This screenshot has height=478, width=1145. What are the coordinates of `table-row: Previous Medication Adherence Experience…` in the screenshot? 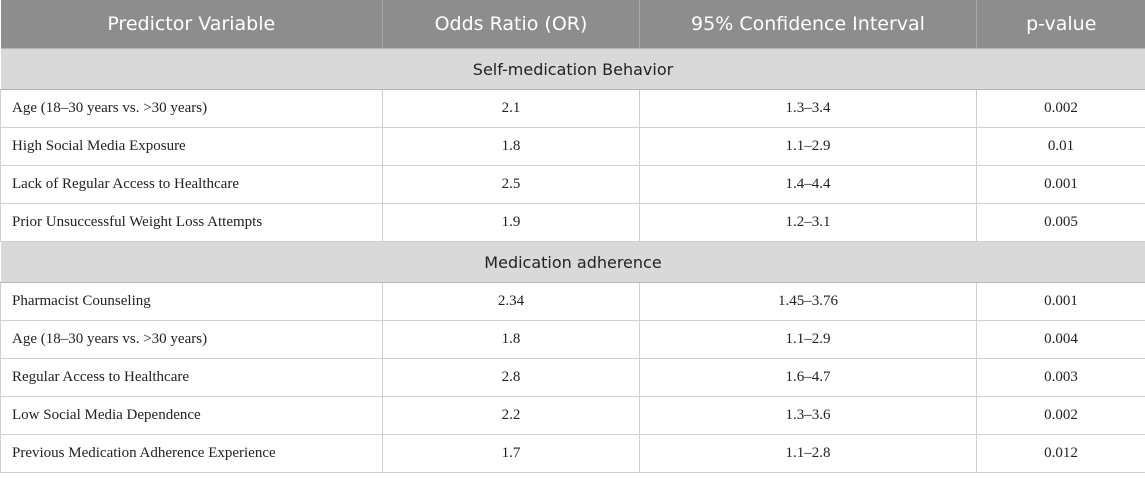 It's located at (572, 453).